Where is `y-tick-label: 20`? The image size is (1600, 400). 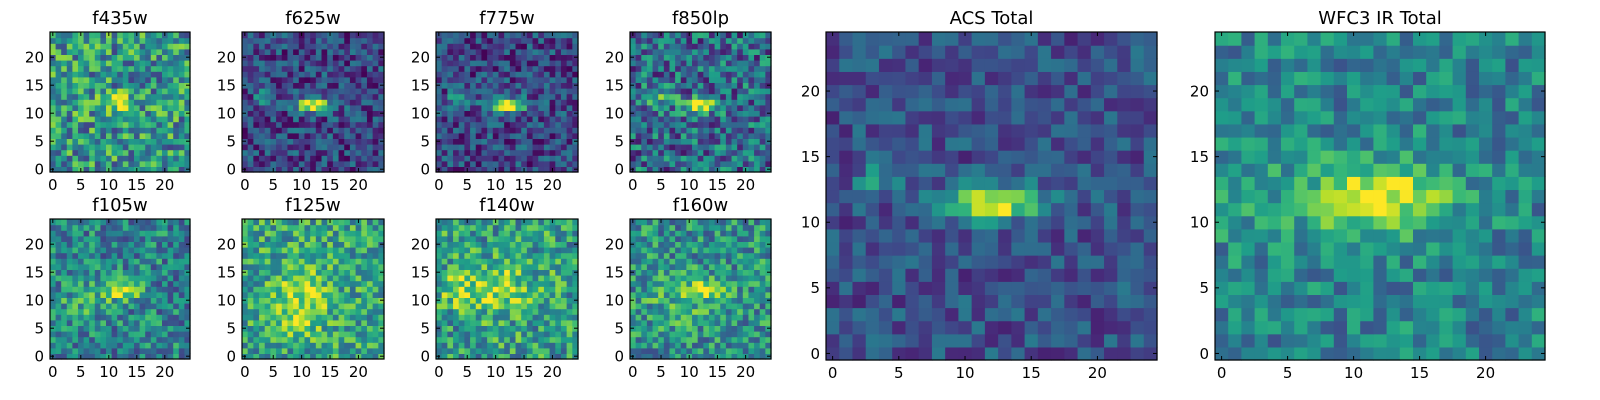
y-tick-label: 20 is located at coordinates (226, 58).